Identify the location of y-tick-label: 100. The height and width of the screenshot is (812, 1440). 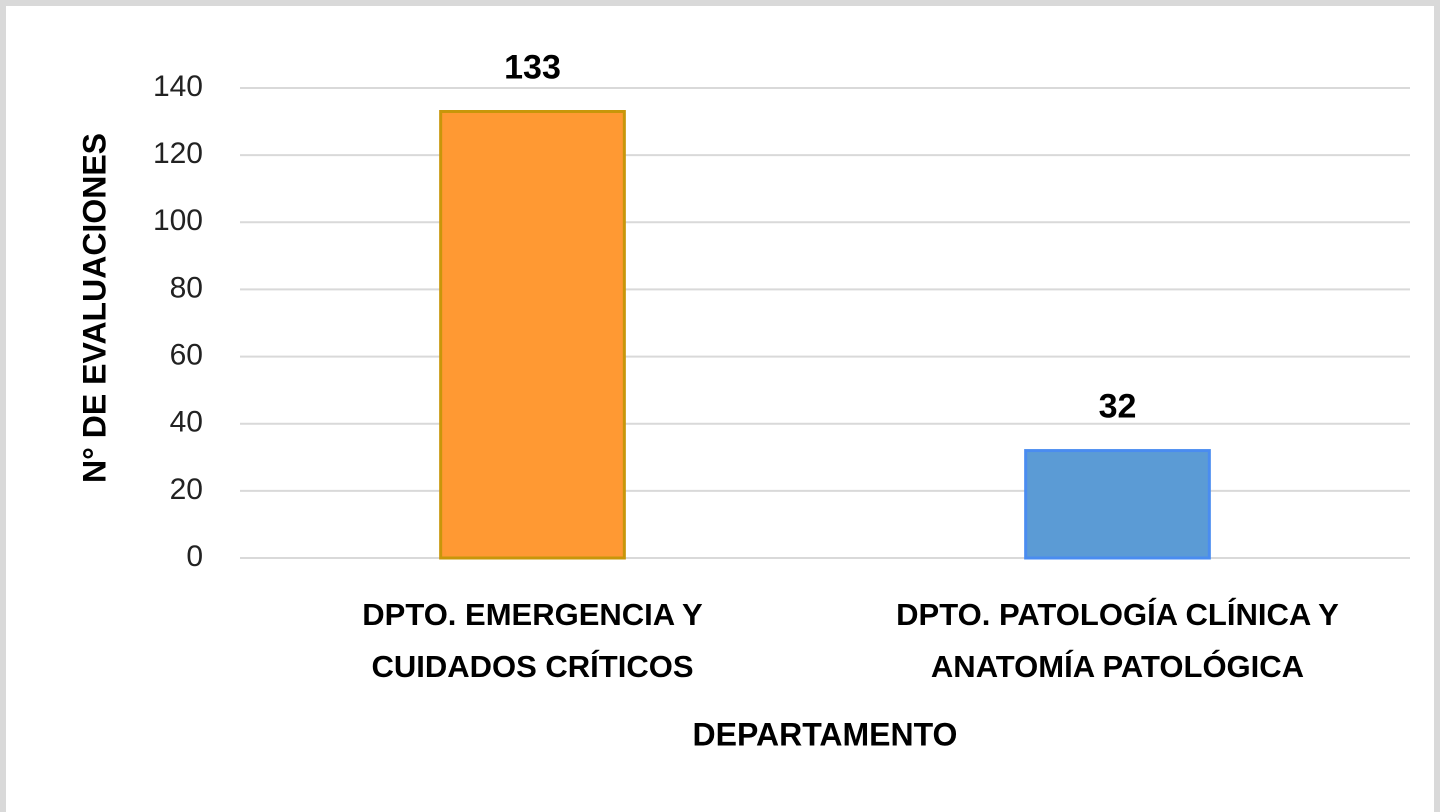
(178, 220).